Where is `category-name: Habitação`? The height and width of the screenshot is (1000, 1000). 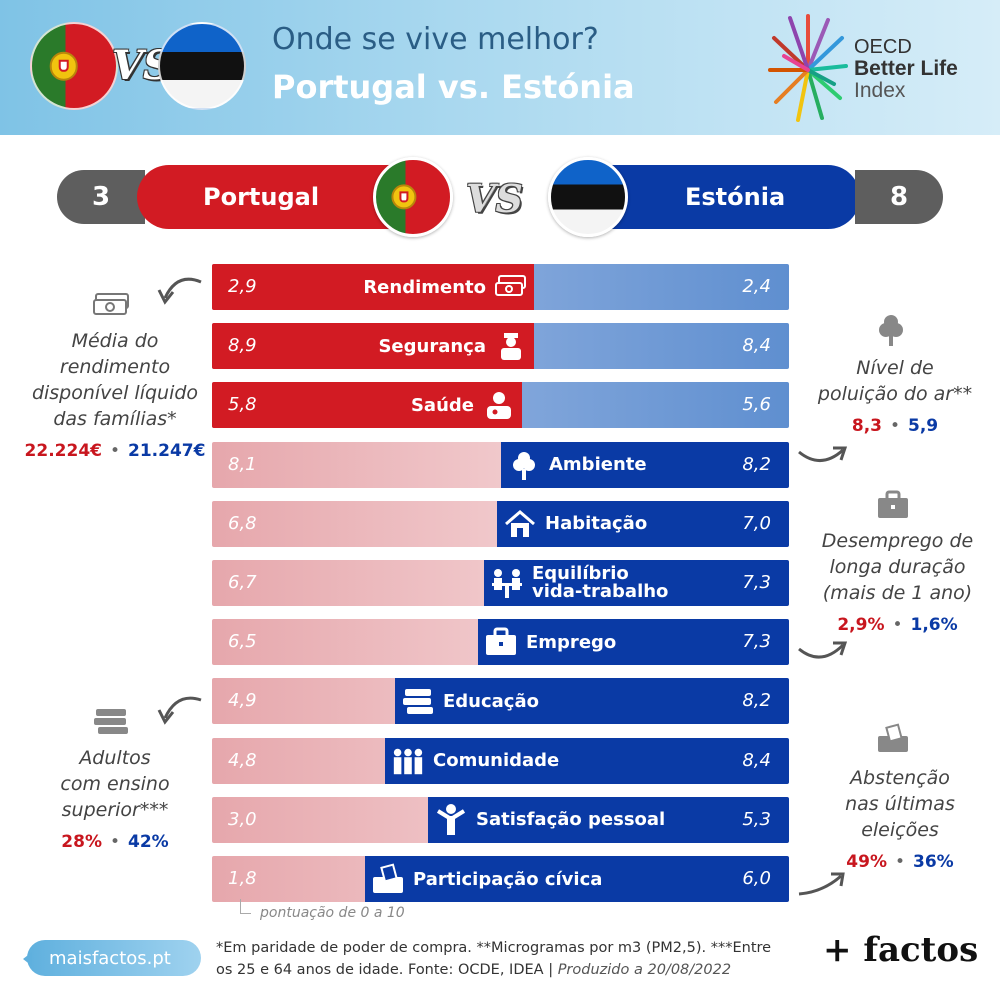 category-name: Habitação is located at coordinates (596, 524).